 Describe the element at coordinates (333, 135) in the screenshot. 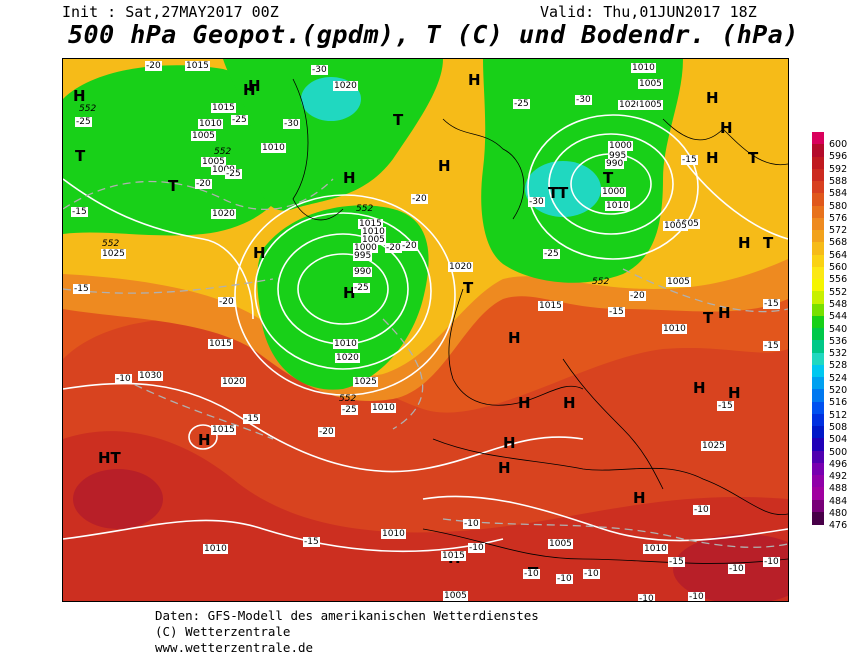

I see `cold-pool-north` at that location.